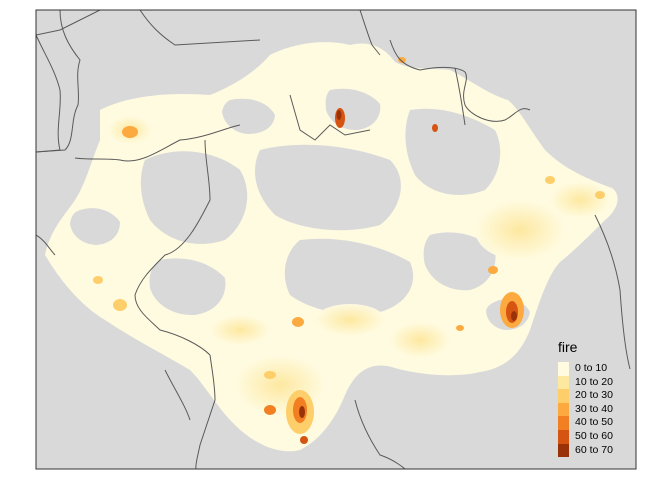 The height and width of the screenshot is (480, 672). Describe the element at coordinates (594, 381) in the screenshot. I see `legend-label: 10 to 20` at that location.